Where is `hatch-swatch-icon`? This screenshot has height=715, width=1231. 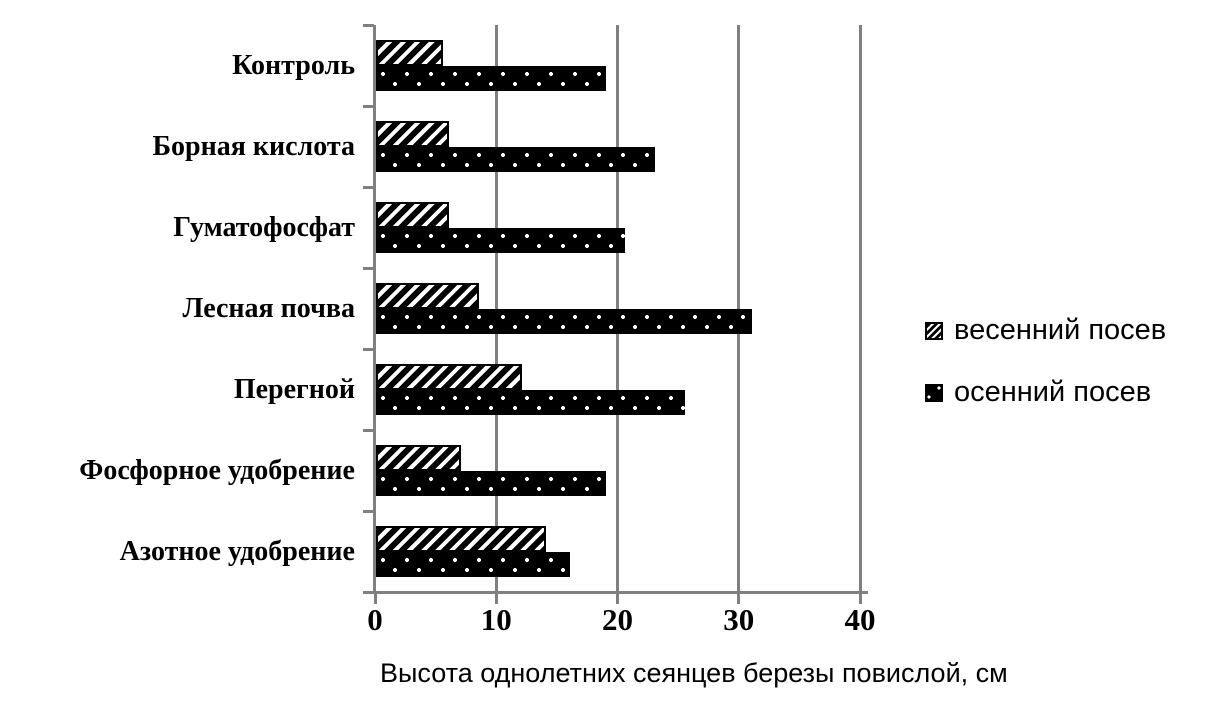
hatch-swatch-icon is located at coordinates (934, 330).